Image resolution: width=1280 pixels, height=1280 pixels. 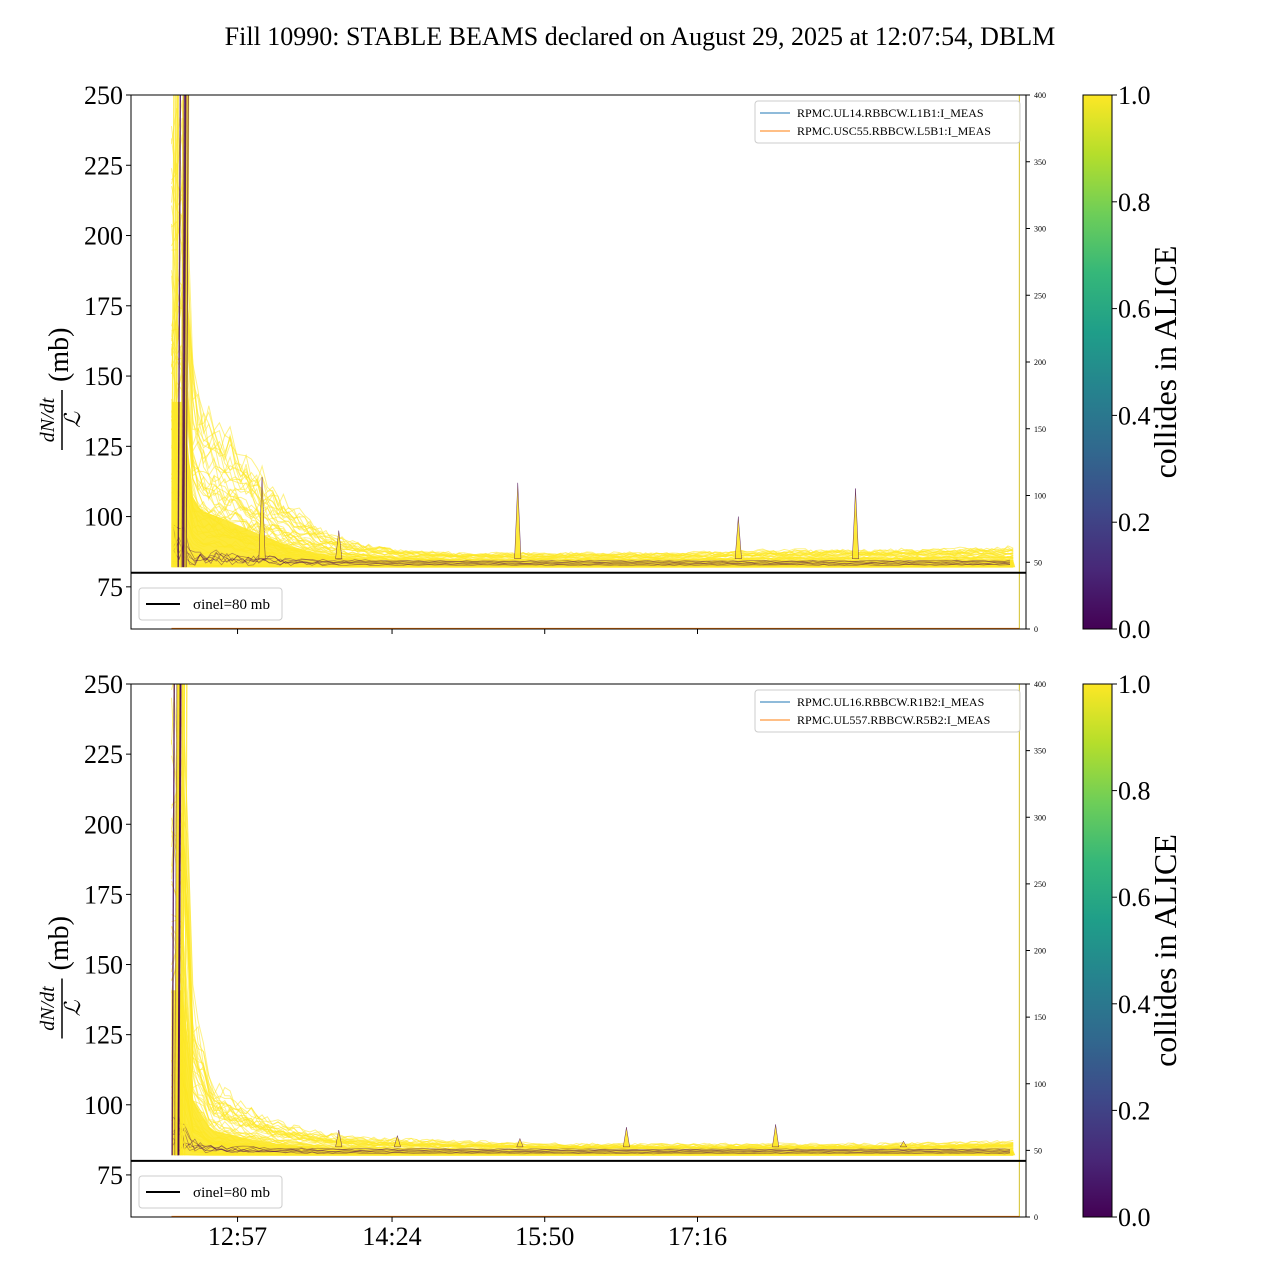 I want to click on y-axis-label: dN/dt ℒ (mb), so click(x=61, y=977).